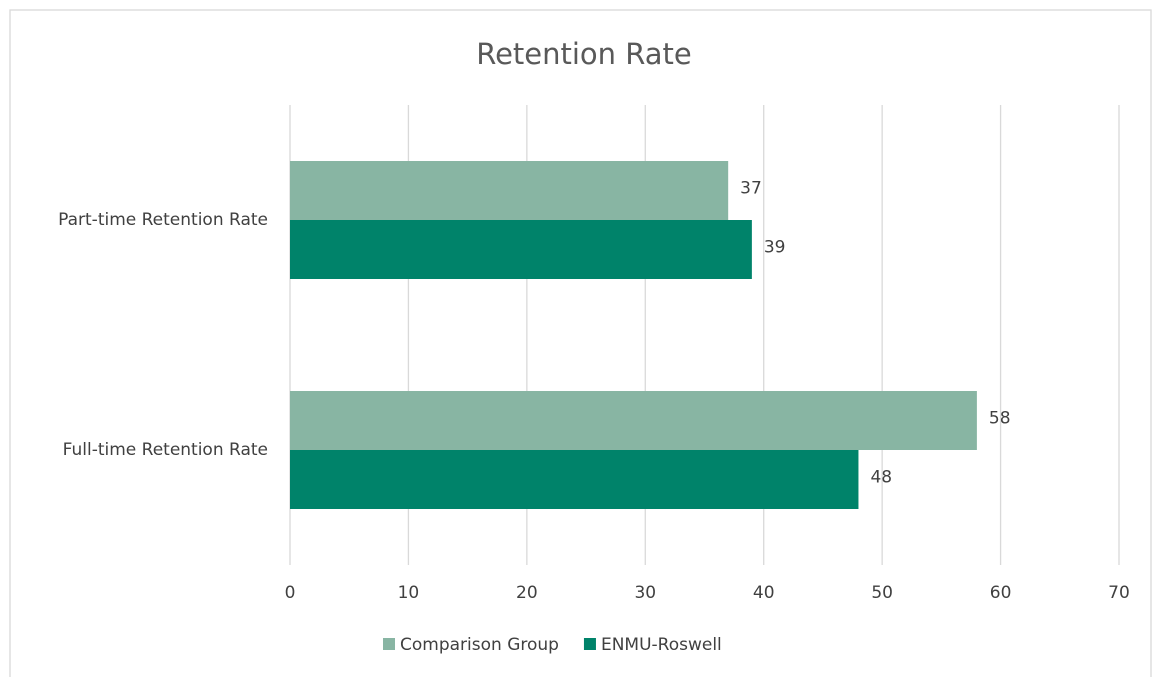  What do you see at coordinates (1000, 419) in the screenshot?
I see `data-label: 58` at bounding box center [1000, 419].